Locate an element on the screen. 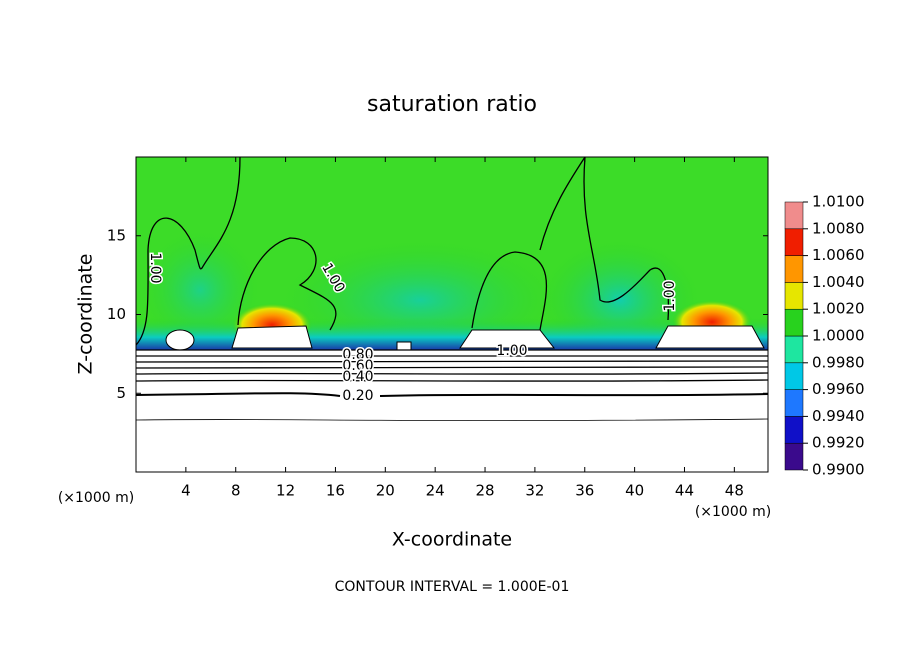 This screenshot has width=904, height=658. x-tick-label: 48 is located at coordinates (734, 491).